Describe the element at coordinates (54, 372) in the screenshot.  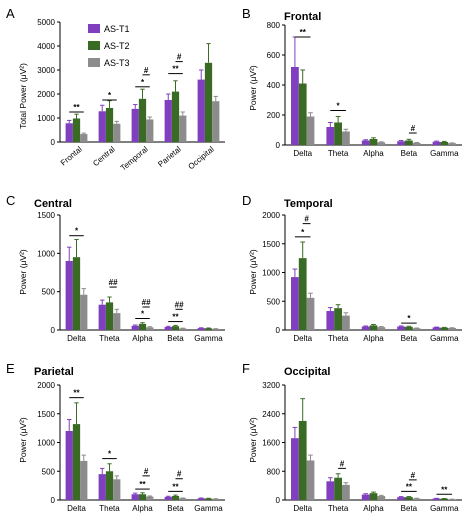
I see `panel-e-title: Parietal` at that location.